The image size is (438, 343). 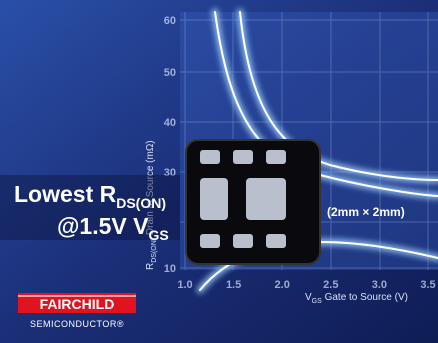 I want to click on text: Gate to Source (V), so click(x=365, y=297).